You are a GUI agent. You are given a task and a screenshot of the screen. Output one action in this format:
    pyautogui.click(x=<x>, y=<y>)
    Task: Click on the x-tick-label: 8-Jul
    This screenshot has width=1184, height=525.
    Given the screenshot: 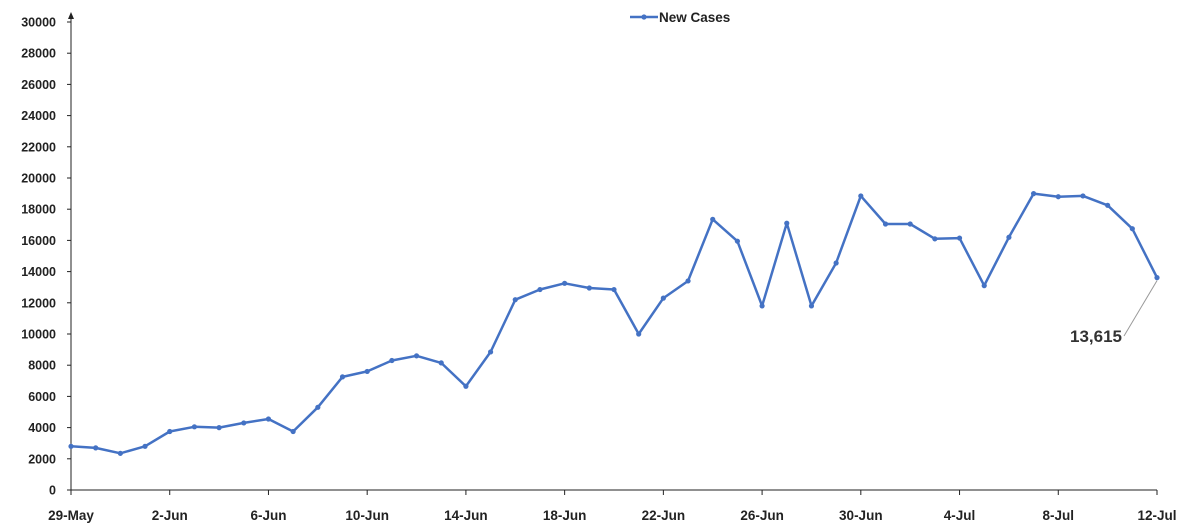 What is the action you would take?
    pyautogui.click(x=1059, y=515)
    